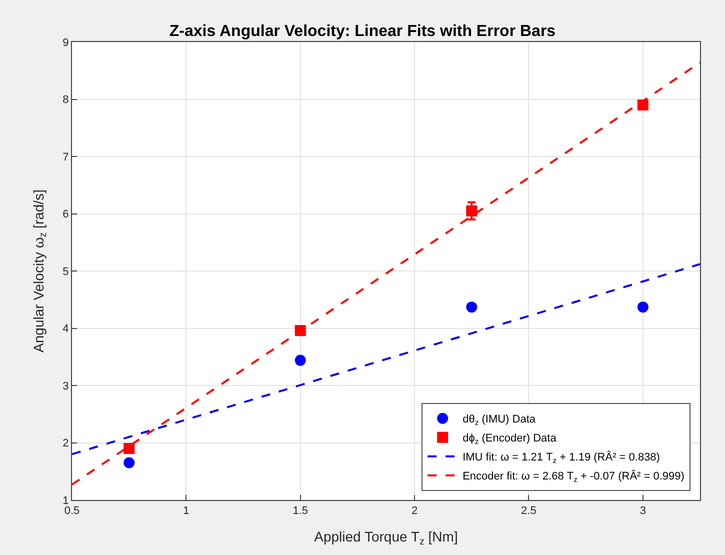 The width and height of the screenshot is (725, 555). What do you see at coordinates (65, 272) in the screenshot?
I see `y-tick-label: 5` at bounding box center [65, 272].